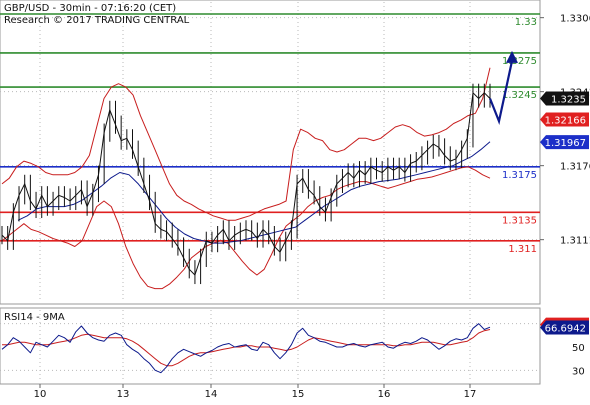 The width and height of the screenshot is (590, 405). I want to click on level-label: 1.3275, so click(519, 61).